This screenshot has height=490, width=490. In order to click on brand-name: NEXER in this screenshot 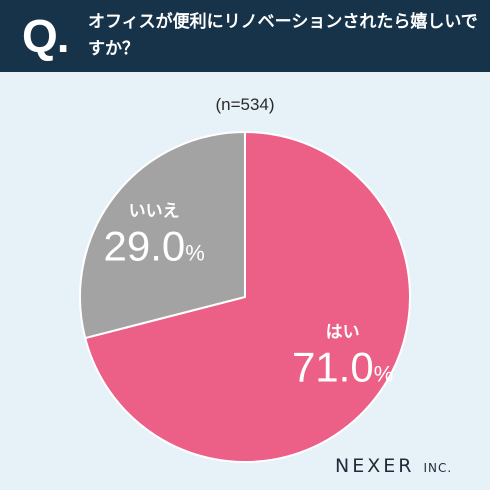, I will do `click(375, 466)`.